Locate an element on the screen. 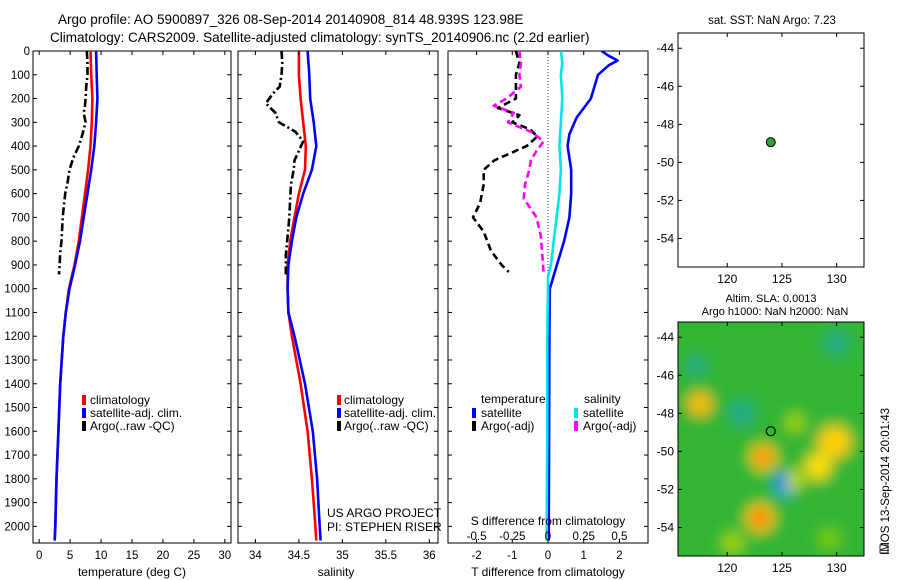 This screenshot has height=580, width=900. series-temperature-argo-adj- is located at coordinates (505, 162).